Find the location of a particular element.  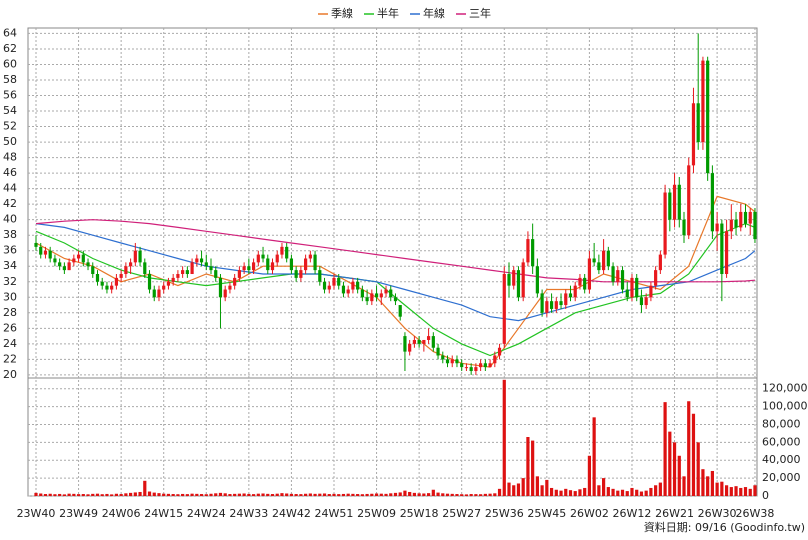

y-tick-label: 50 is located at coordinates (10, 141).